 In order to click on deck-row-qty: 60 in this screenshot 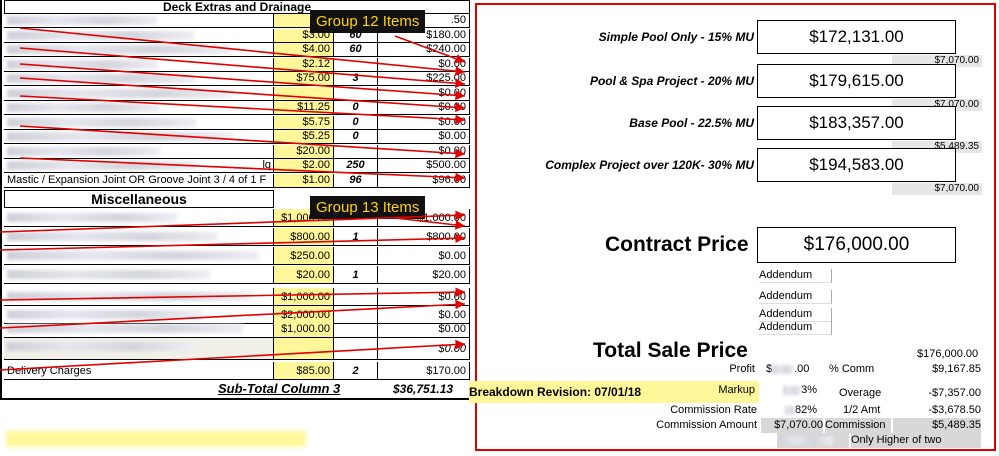, I will do `click(356, 50)`.